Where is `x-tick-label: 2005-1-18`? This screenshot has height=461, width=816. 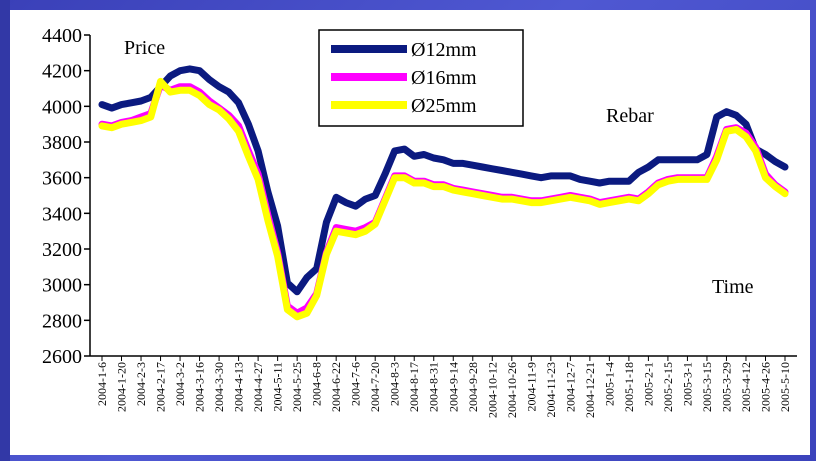 x-tick-label: 2005-1-18 is located at coordinates (629, 387).